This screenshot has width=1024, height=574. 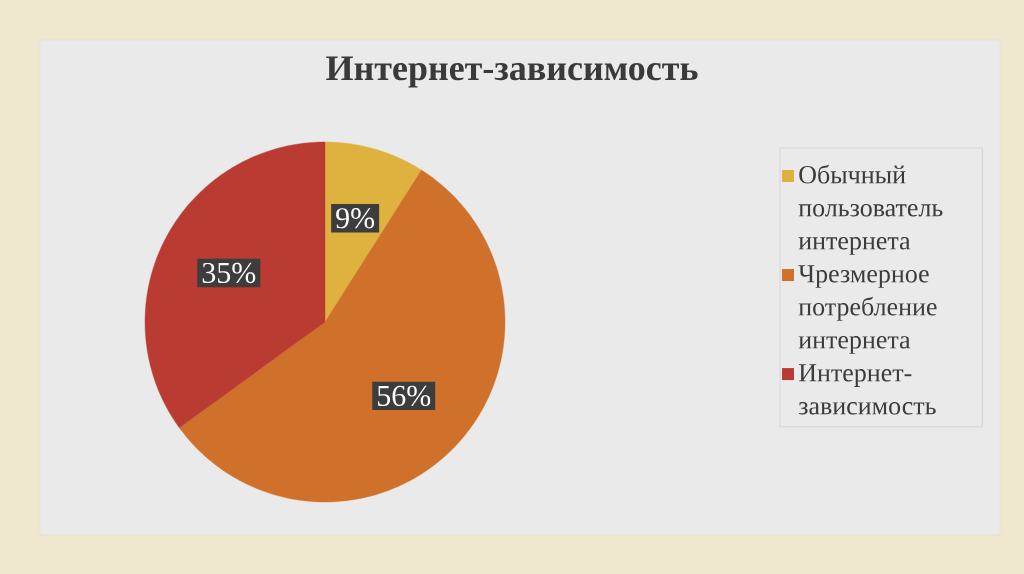 I want to click on chart-title: Интернет-зависимость, so click(x=512, y=72).